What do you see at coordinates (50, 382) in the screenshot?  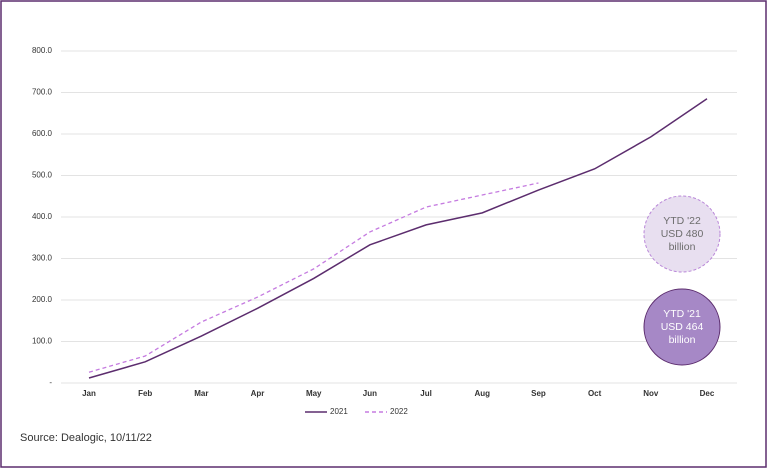 I see `y-tick-label: -` at bounding box center [50, 382].